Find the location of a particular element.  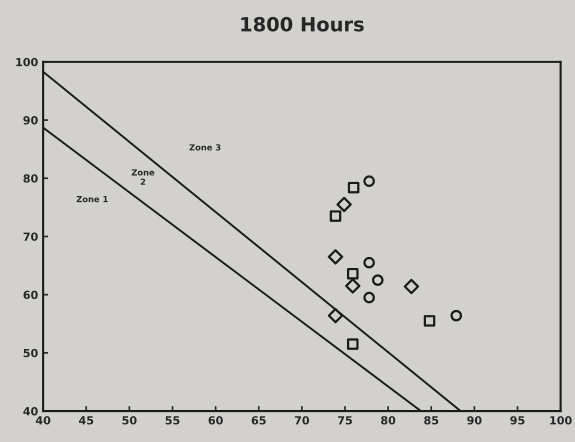

annotation: Zone 3 is located at coordinates (204, 147).